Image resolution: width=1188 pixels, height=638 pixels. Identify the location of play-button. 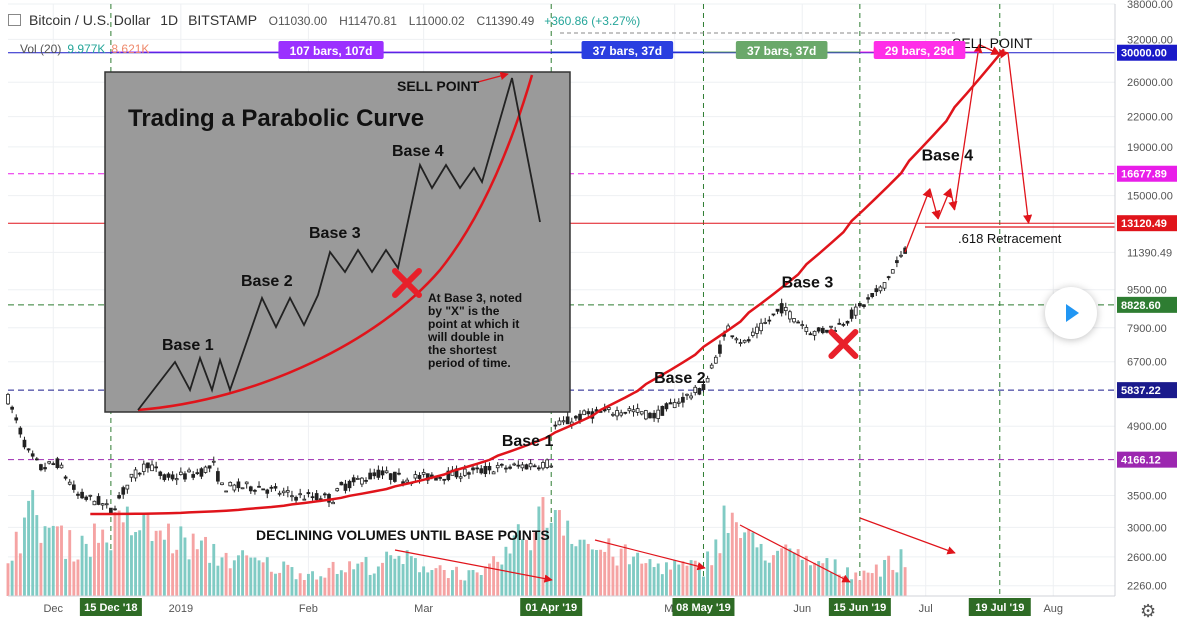
(1071, 313).